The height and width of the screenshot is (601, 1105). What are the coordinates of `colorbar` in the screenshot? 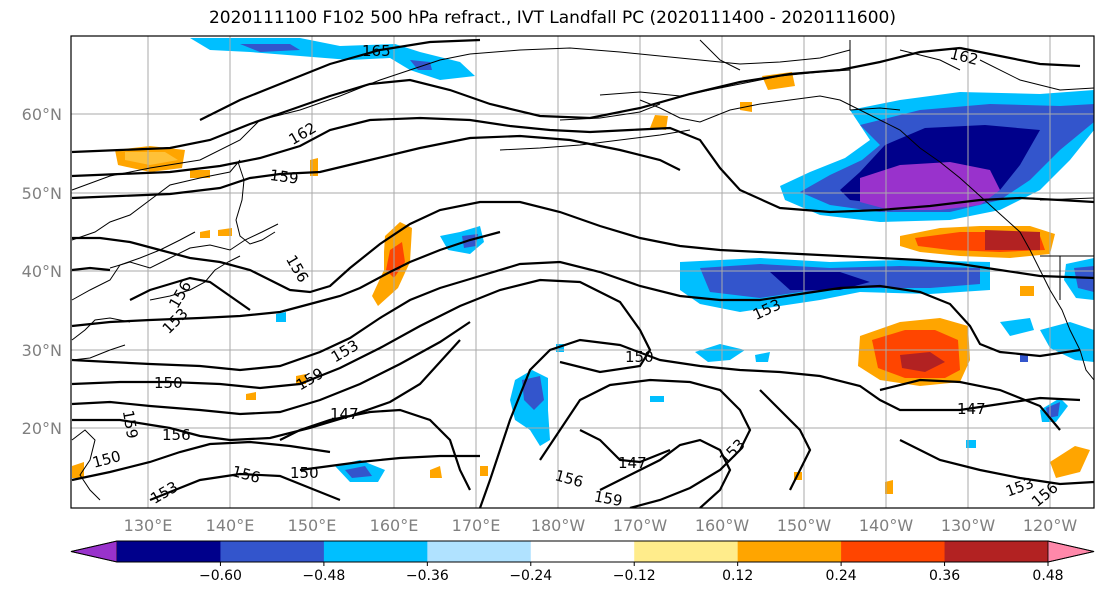 It's located at (582, 551).